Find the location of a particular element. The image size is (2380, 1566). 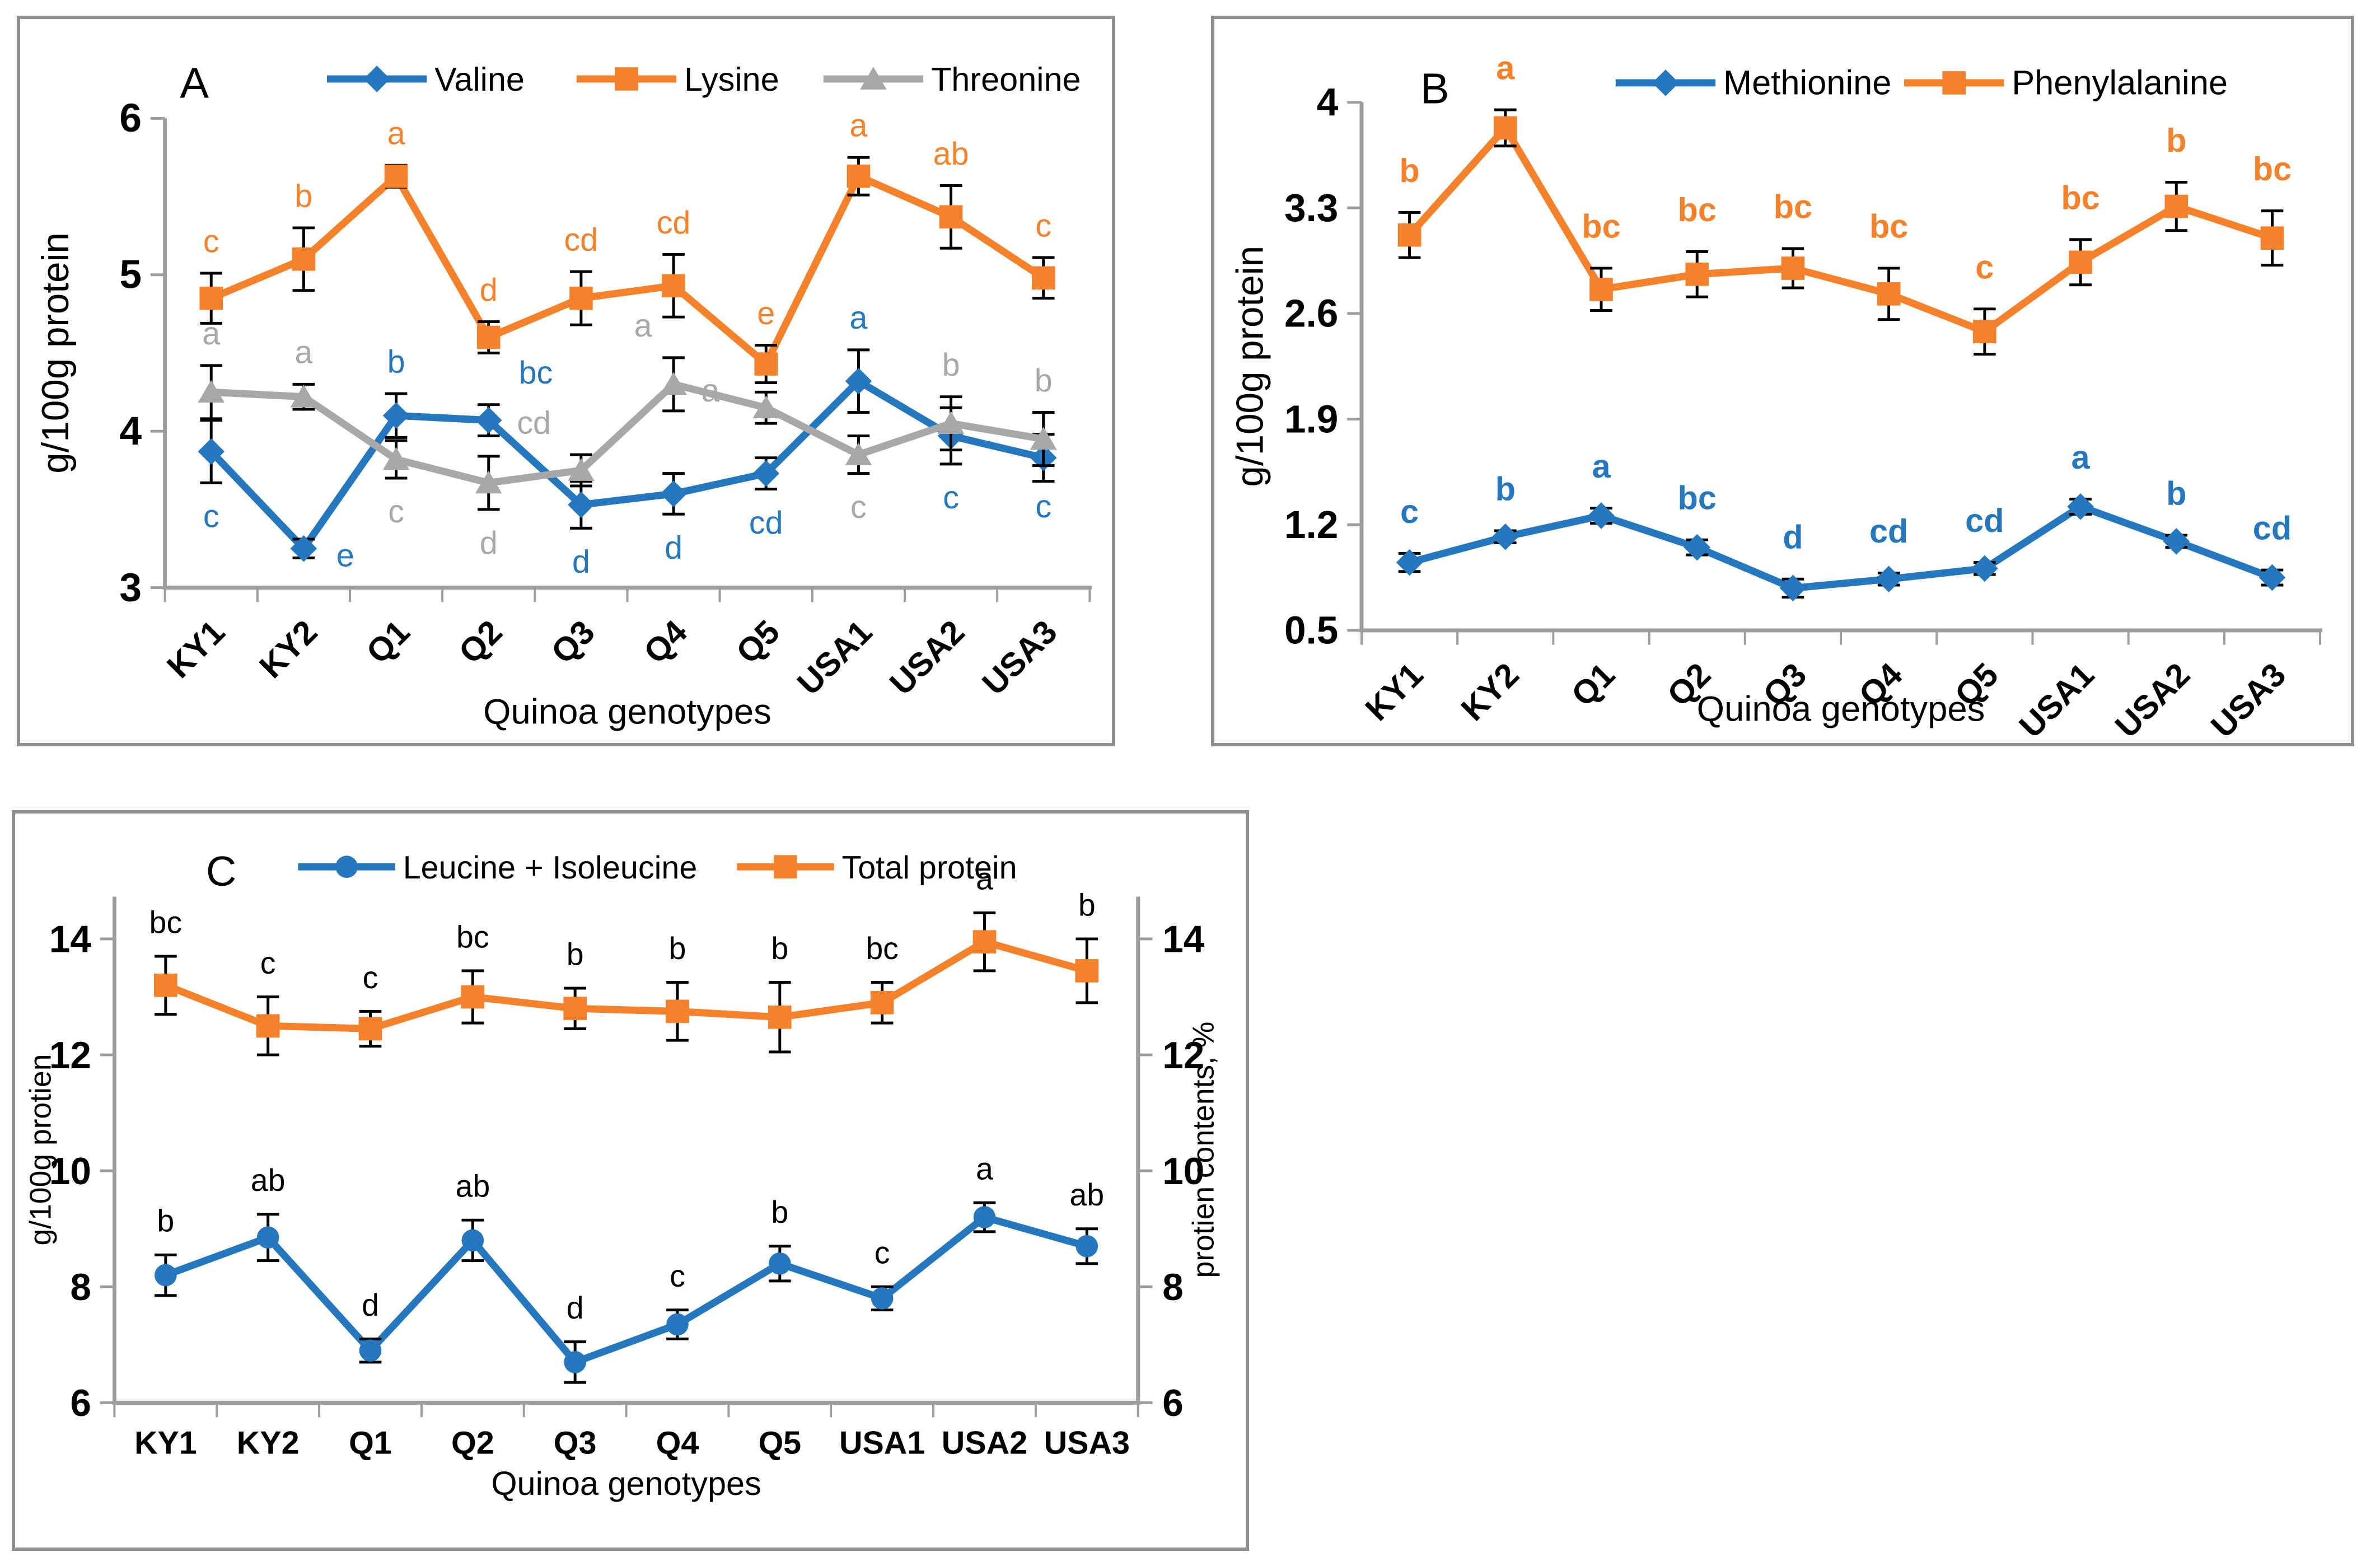

legend-label-valine: Valine is located at coordinates (479, 79).